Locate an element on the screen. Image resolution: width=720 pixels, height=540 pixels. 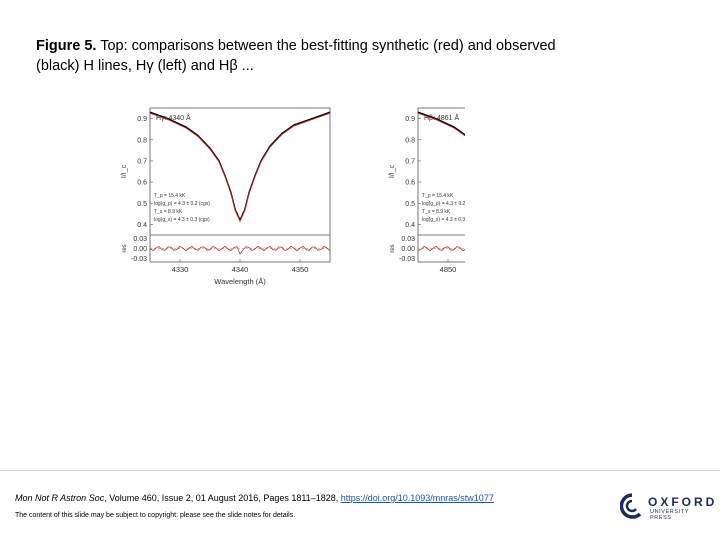
oxford-emblem-icon is located at coordinates (630, 506).